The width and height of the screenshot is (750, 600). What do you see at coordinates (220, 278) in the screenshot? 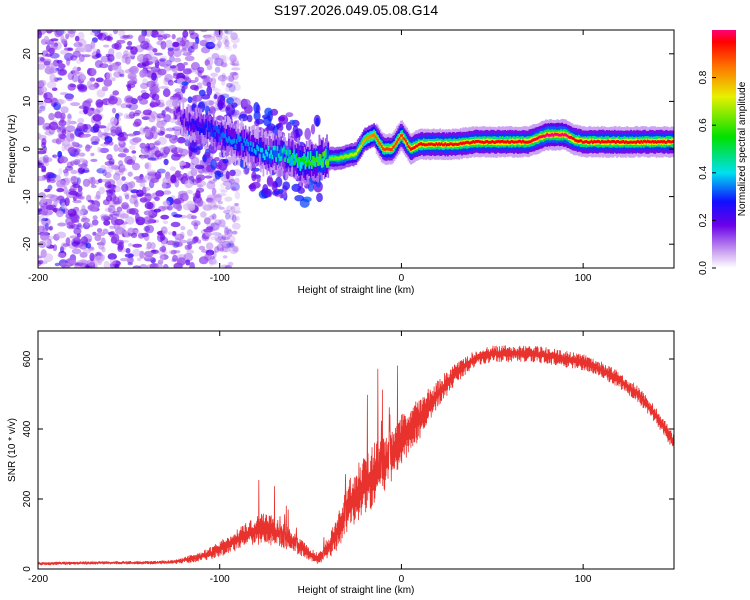
I see `x-tick-label: -100` at bounding box center [220, 278].